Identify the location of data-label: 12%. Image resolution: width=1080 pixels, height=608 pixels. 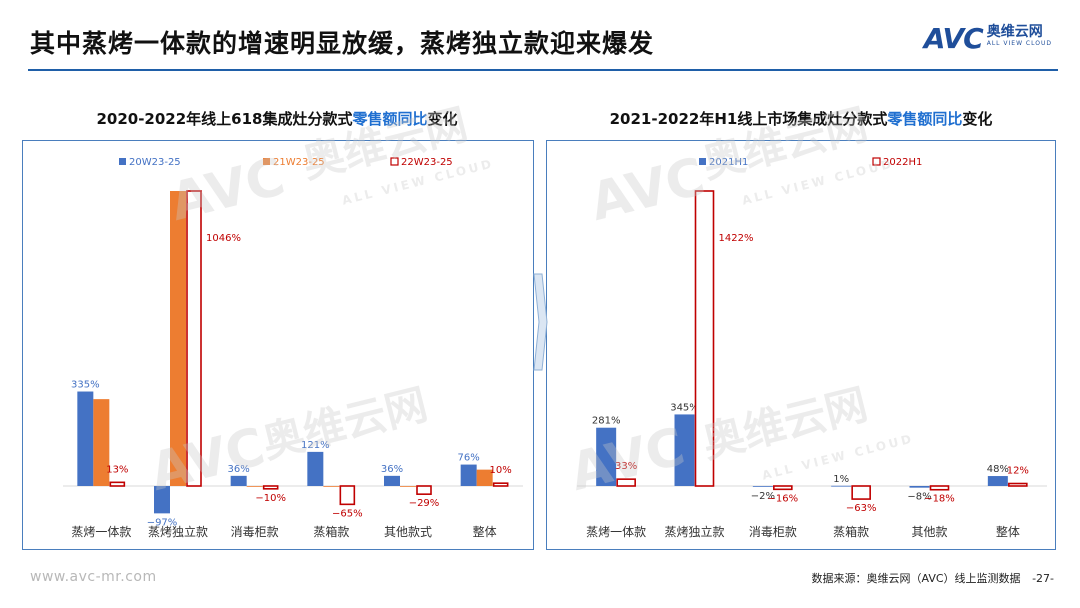
(1018, 471).